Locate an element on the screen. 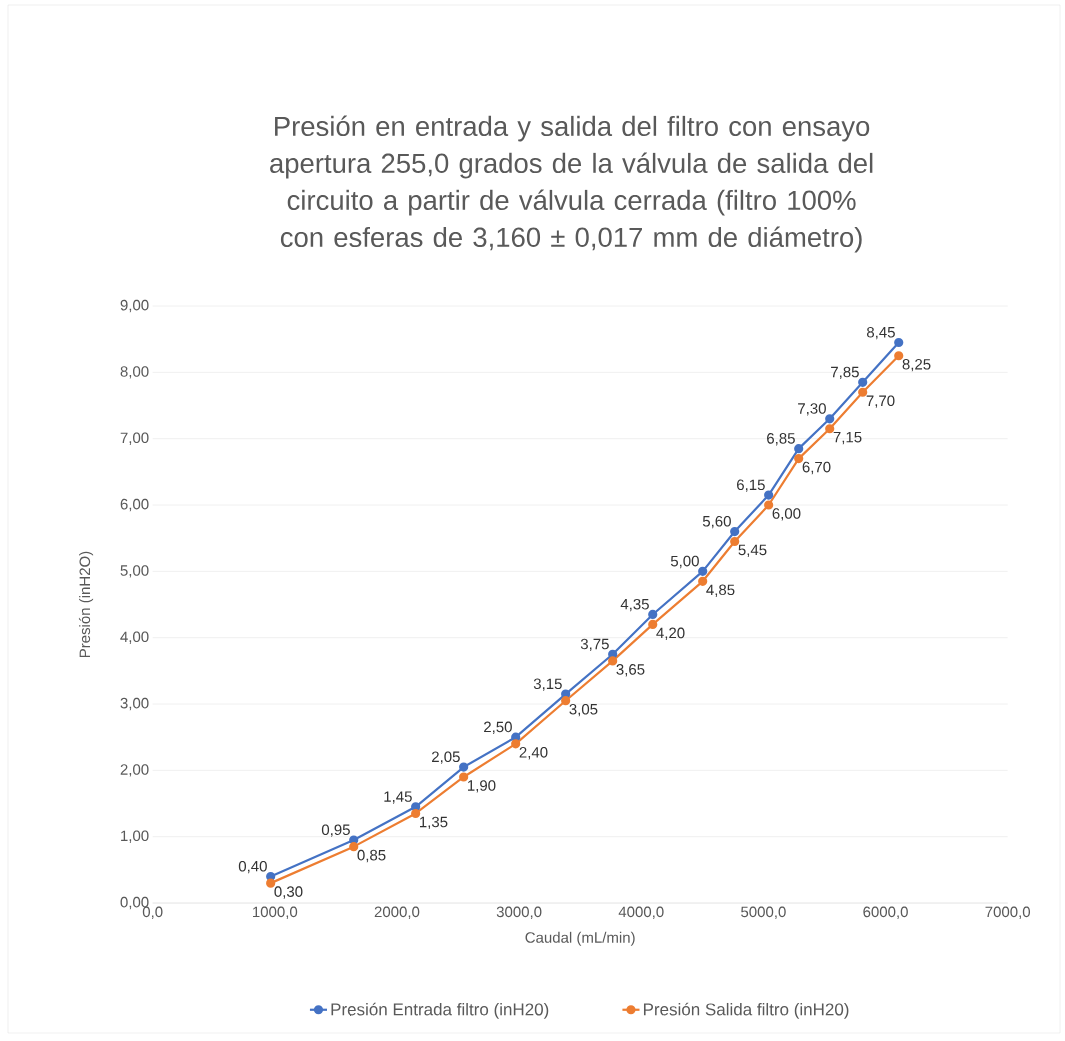 Image resolution: width=1065 pixels, height=1041 pixels. data-label: 6,15 is located at coordinates (751, 485).